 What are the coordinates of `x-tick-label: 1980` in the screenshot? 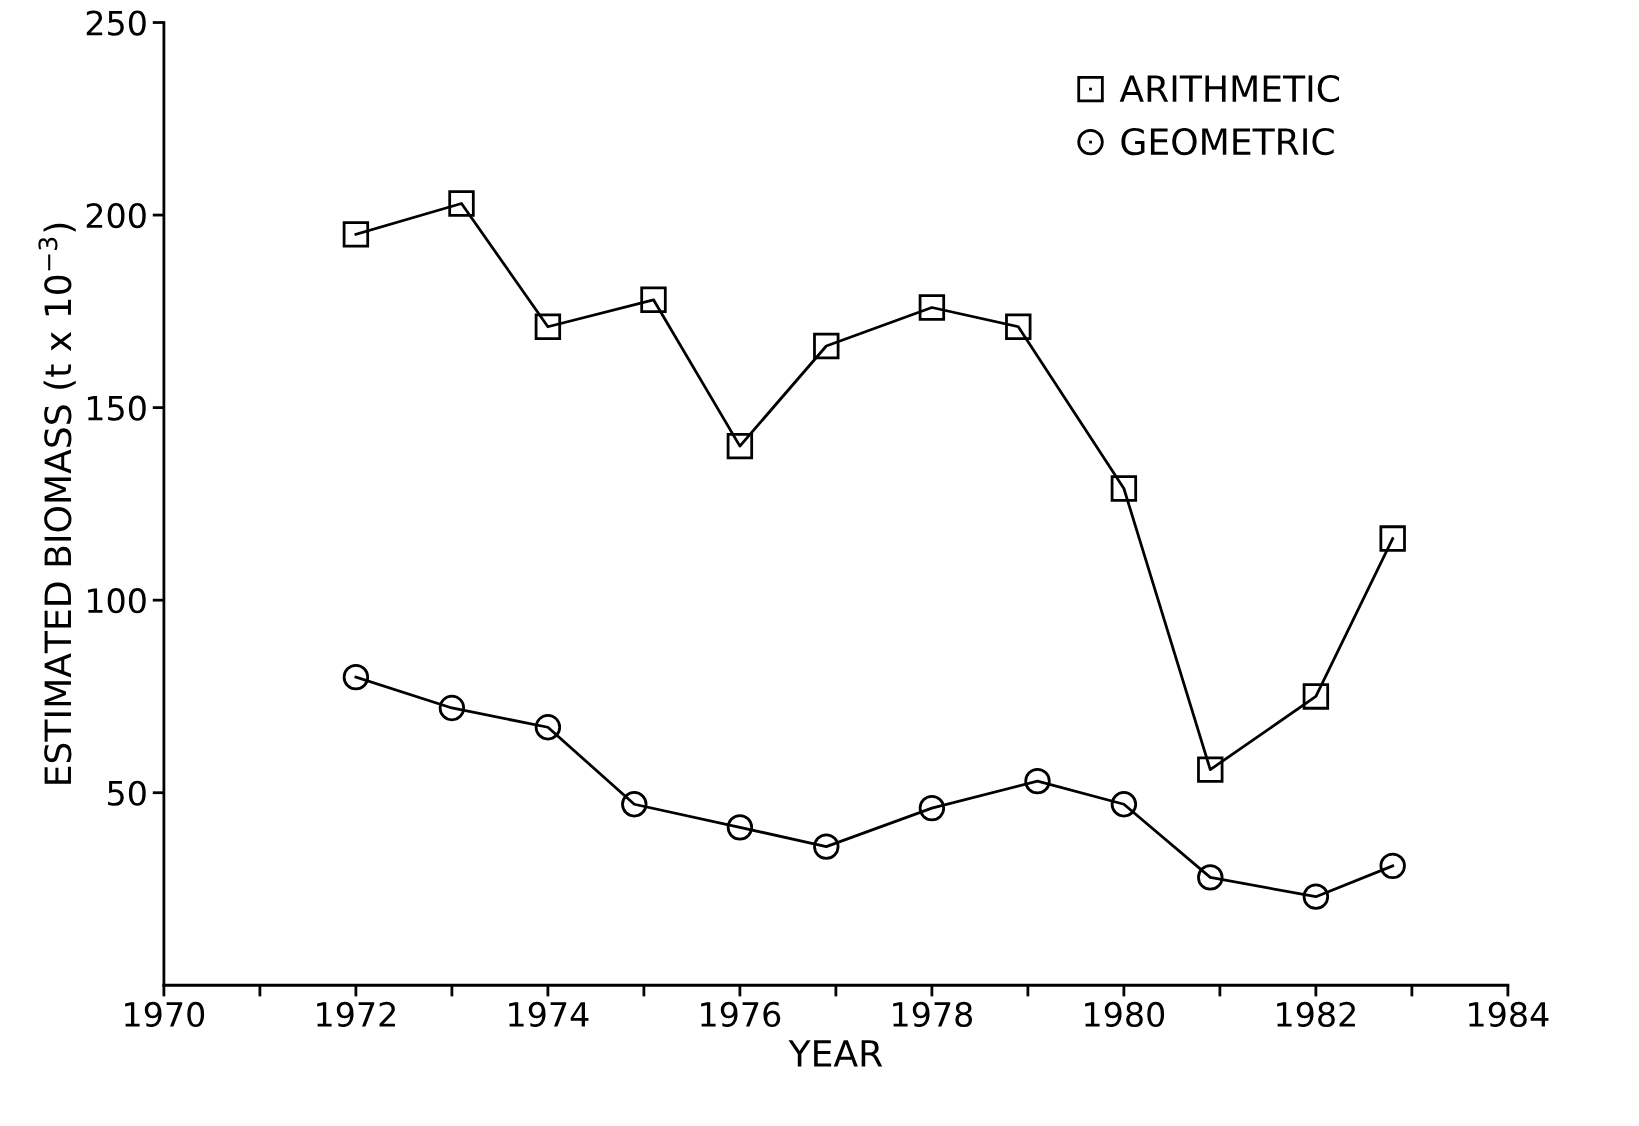 It's located at (1125, 1014).